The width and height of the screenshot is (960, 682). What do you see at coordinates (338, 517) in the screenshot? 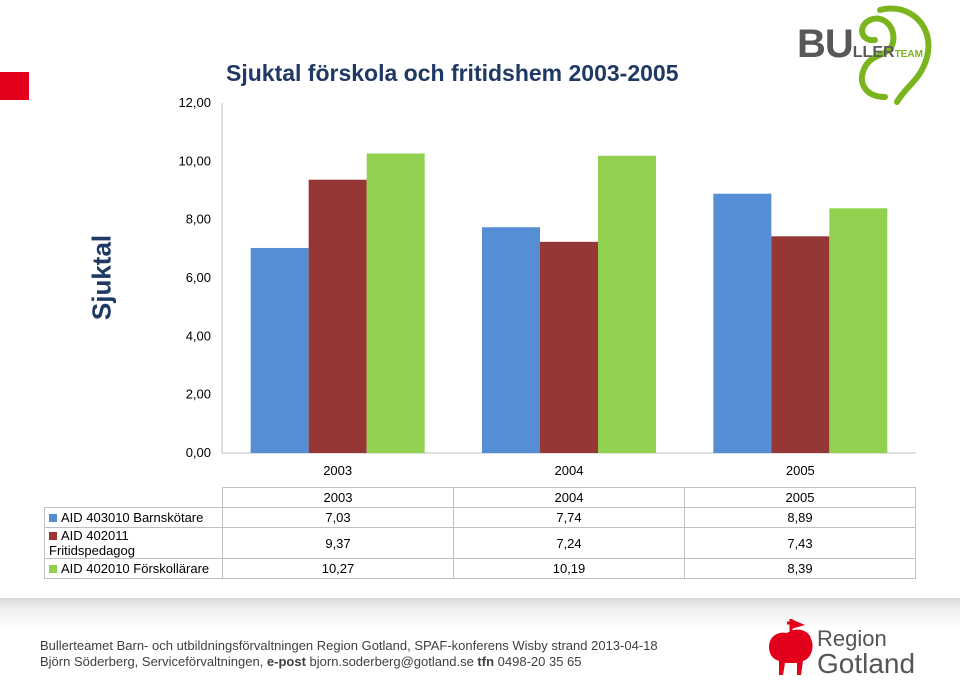
I see `data-table-cell: 7,03` at bounding box center [338, 517].